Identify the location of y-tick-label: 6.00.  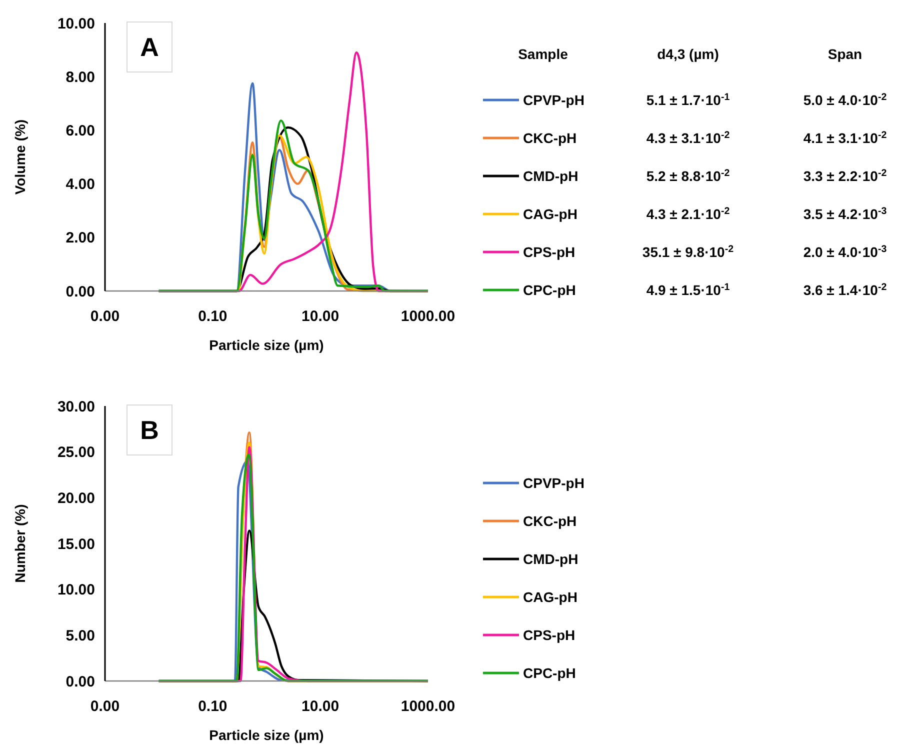
(80, 131).